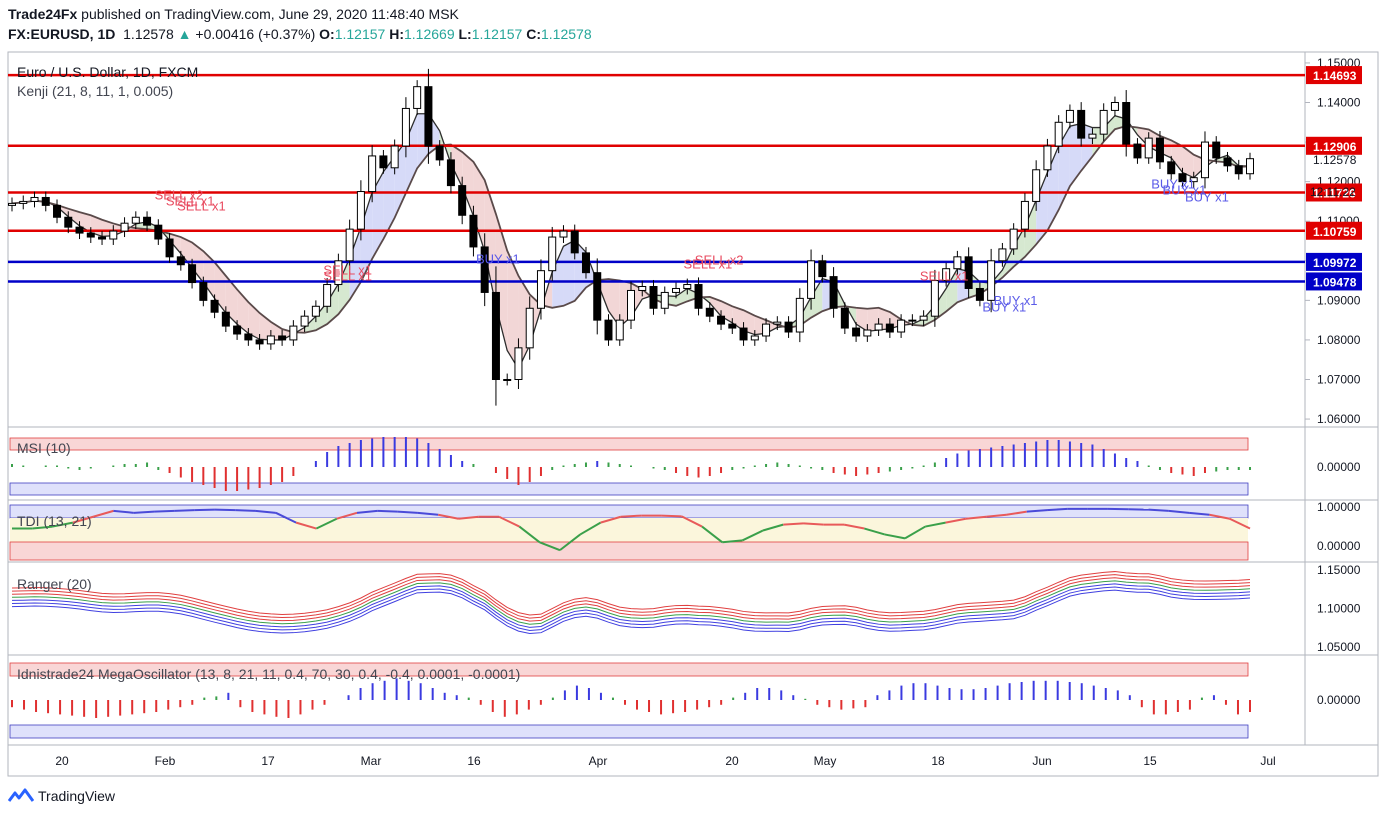 The height and width of the screenshot is (819, 1385). Describe the element at coordinates (1339, 700) in the screenshot. I see `mega-tick-label: 0.00000` at that location.